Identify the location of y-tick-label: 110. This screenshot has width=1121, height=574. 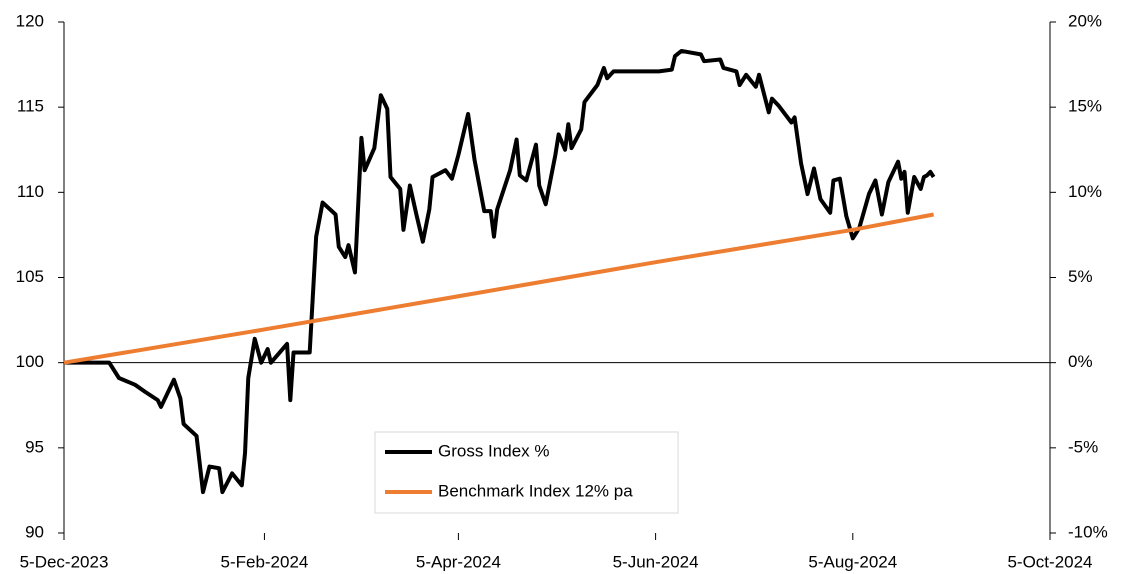
(30, 191).